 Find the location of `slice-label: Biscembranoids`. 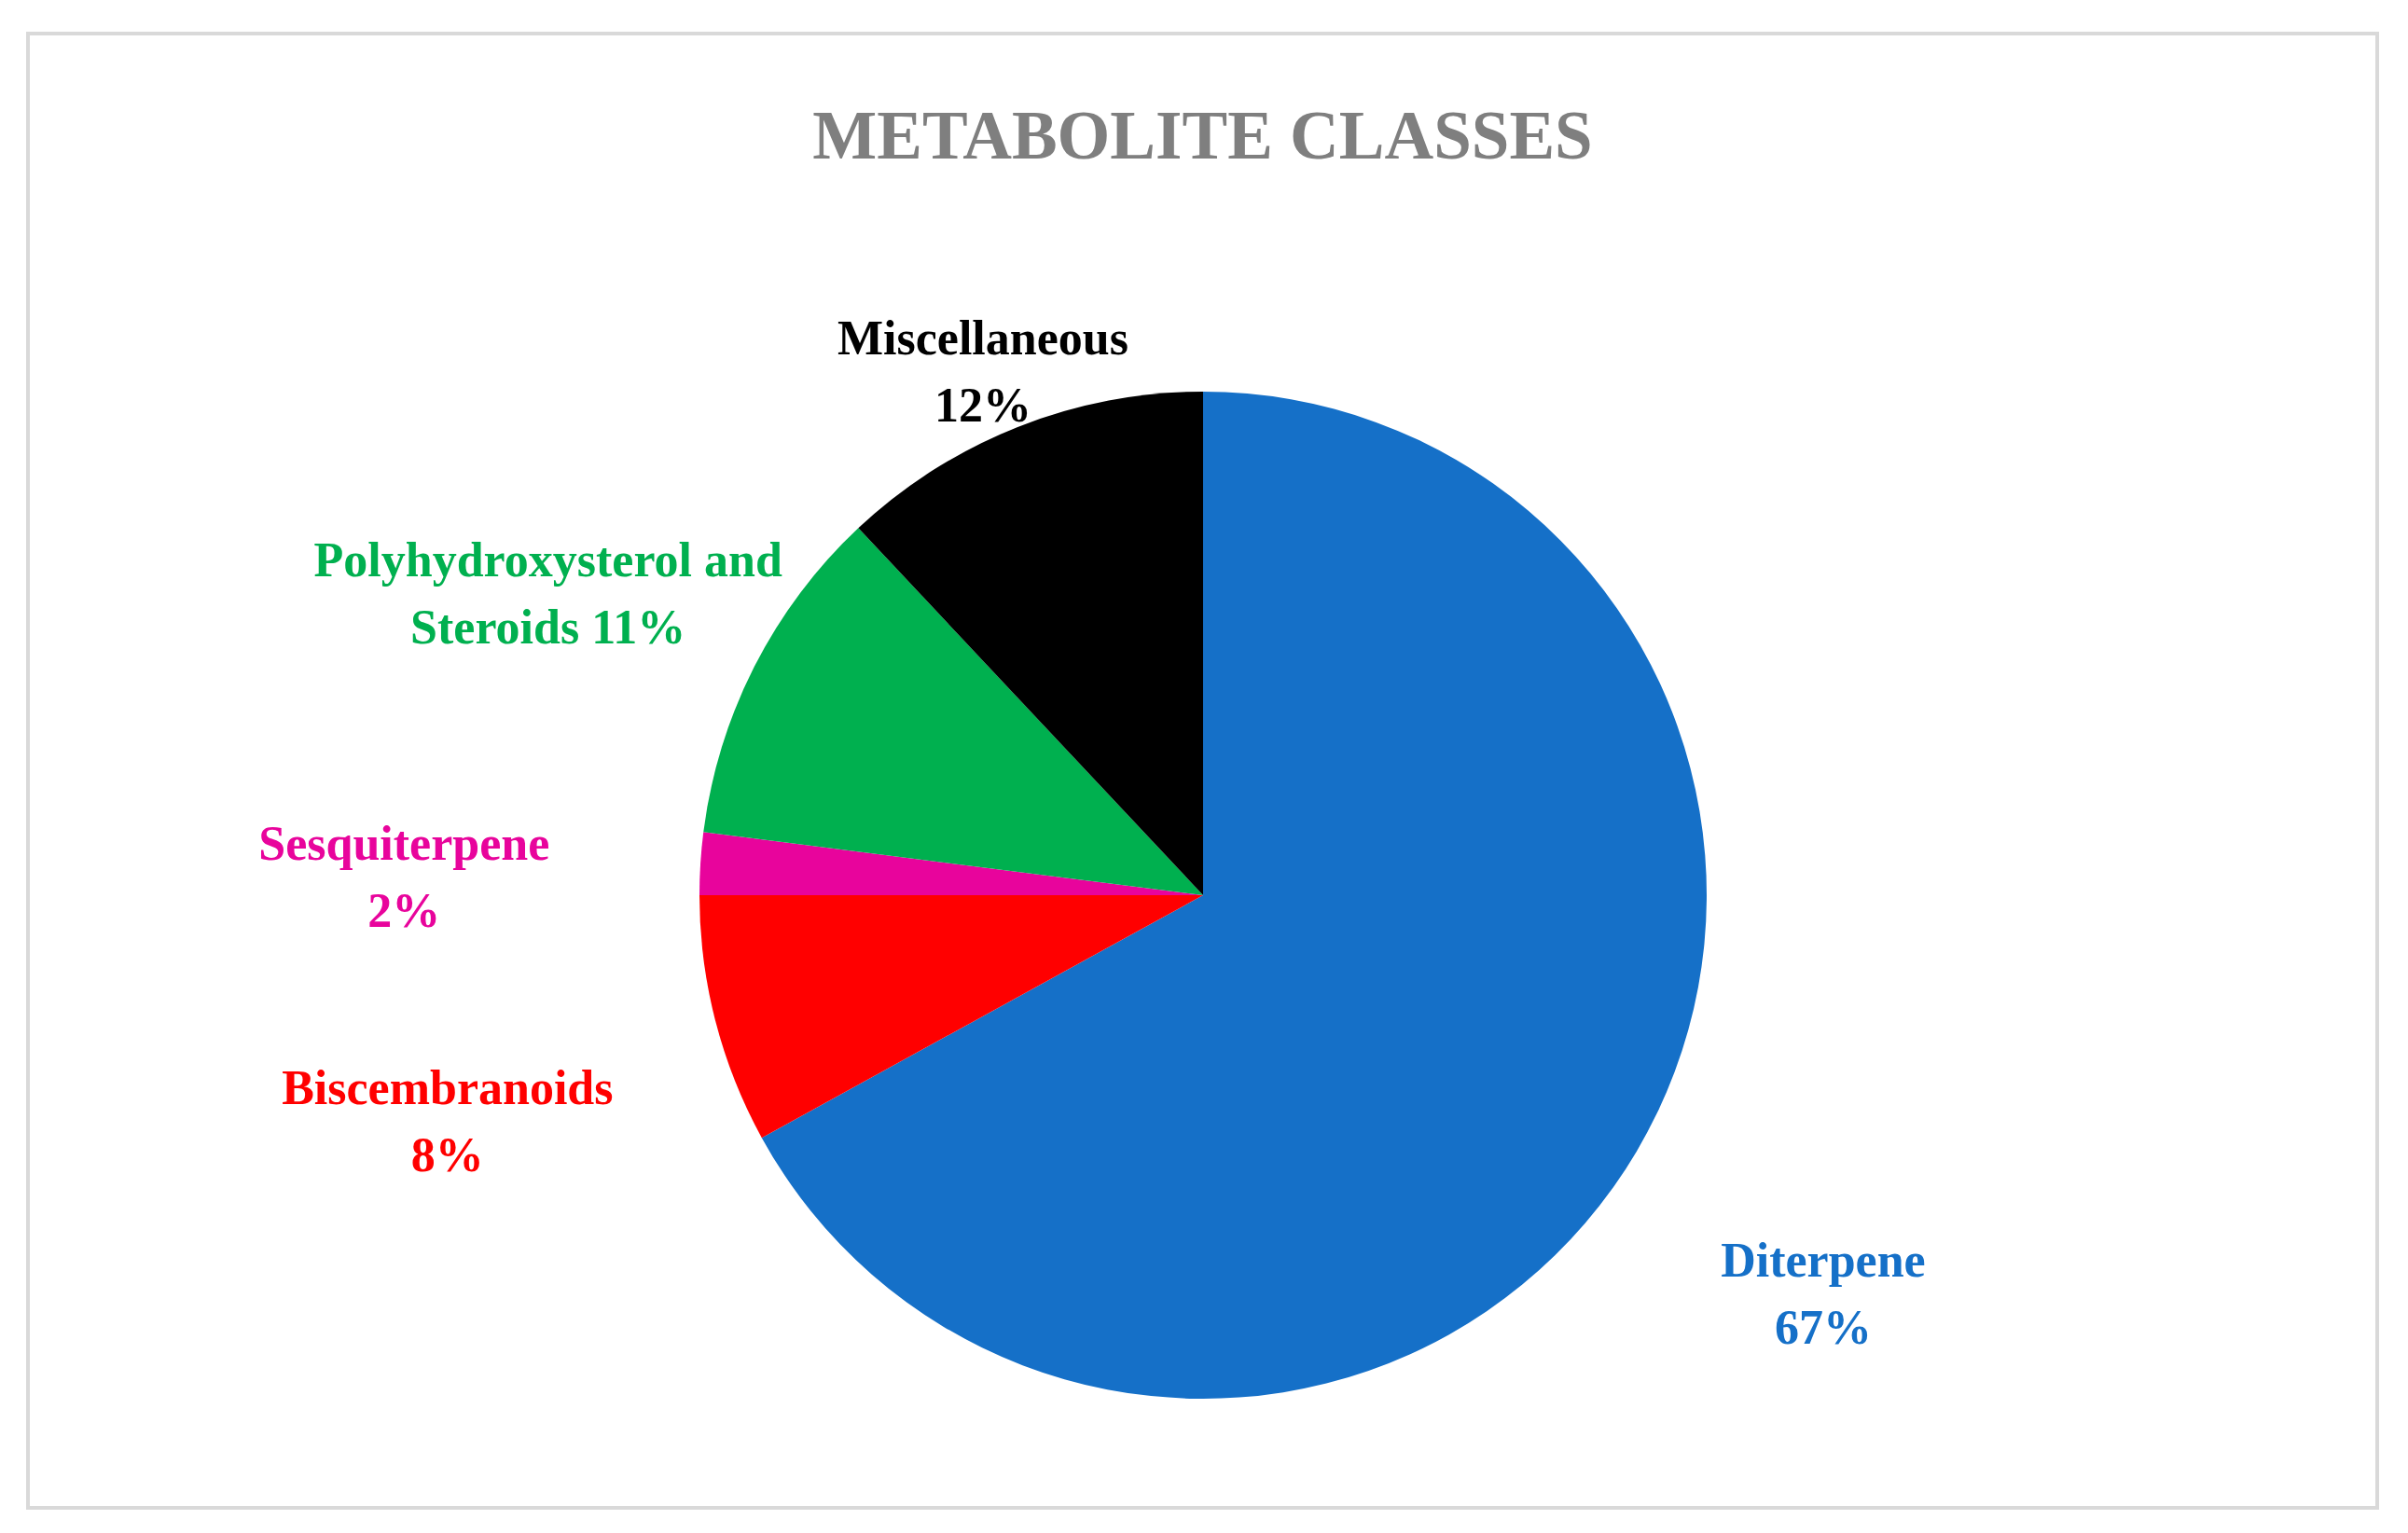

slice-label: Biscembranoids is located at coordinates (448, 1088).